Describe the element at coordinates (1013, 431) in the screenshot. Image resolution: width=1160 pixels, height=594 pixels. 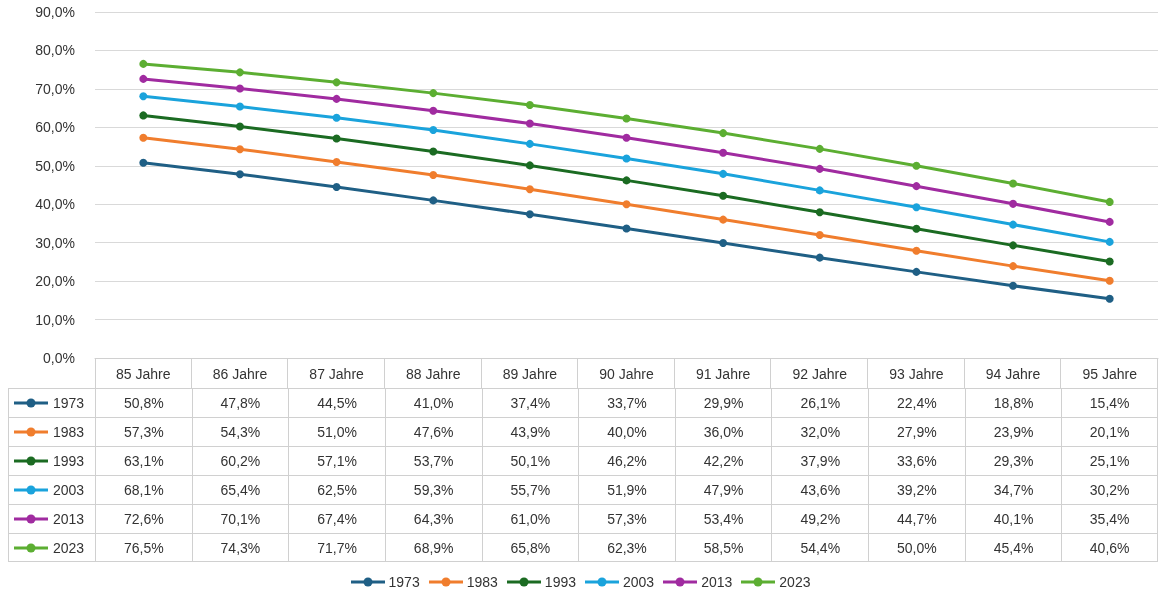
I see `data-label: 23,9%` at that location.